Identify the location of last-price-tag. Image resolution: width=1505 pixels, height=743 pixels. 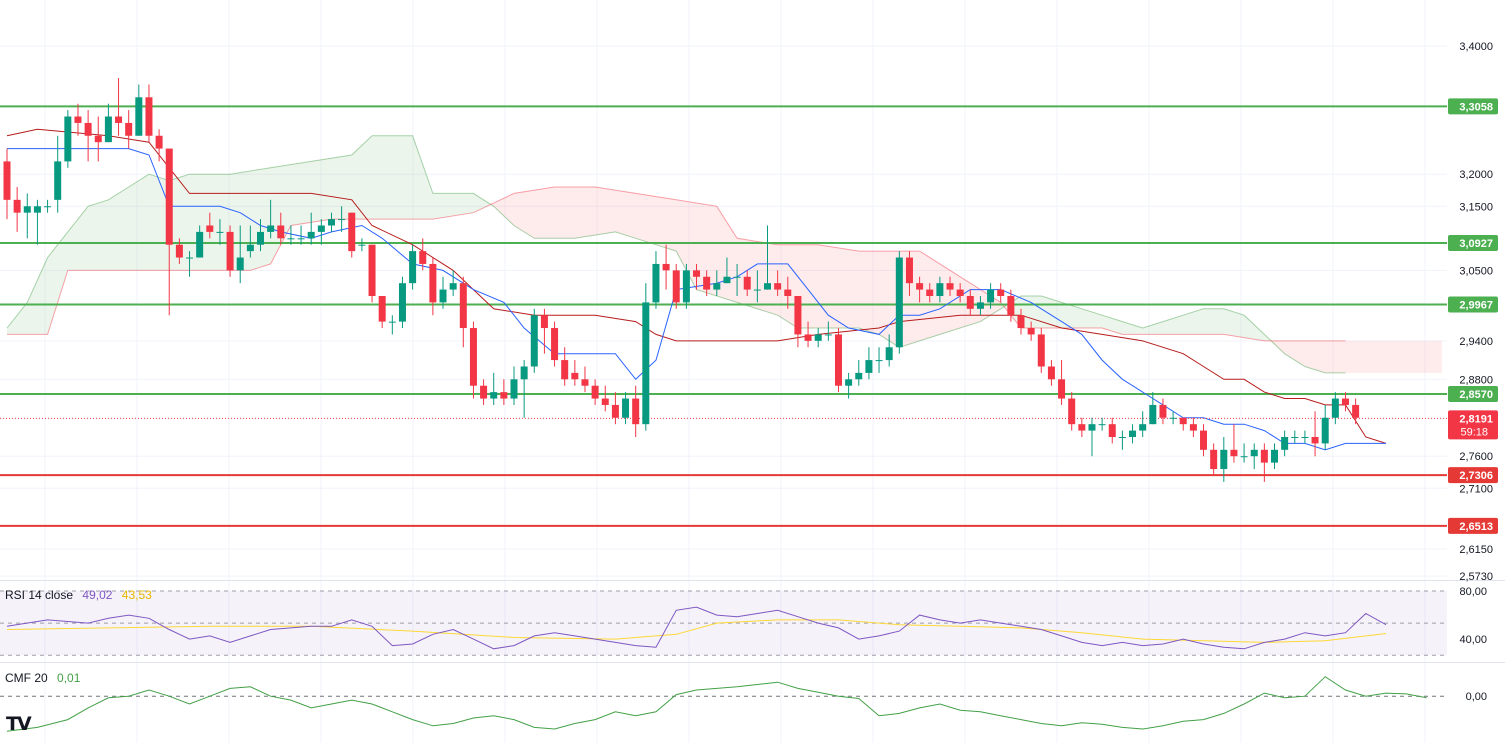
(1473, 425).